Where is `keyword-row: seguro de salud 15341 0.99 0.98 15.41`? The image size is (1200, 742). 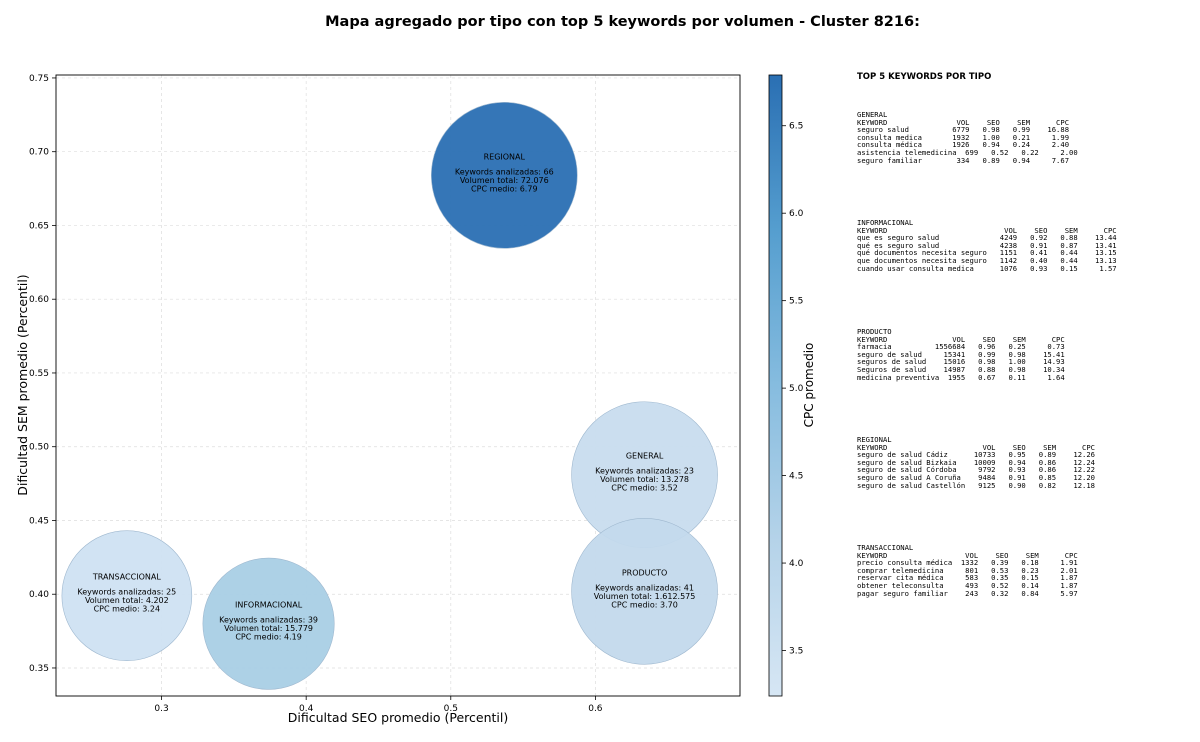 keyword-row: seguro de salud 15341 0.99 0.98 15.41 is located at coordinates (961, 354).